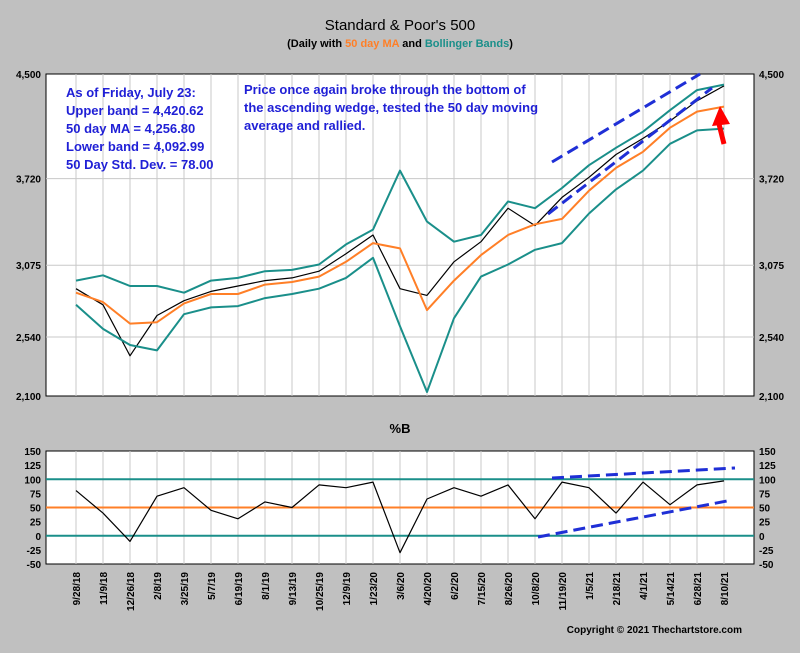  What do you see at coordinates (304, 125) in the screenshot?
I see `annotation-line: average and rallied.` at bounding box center [304, 125].